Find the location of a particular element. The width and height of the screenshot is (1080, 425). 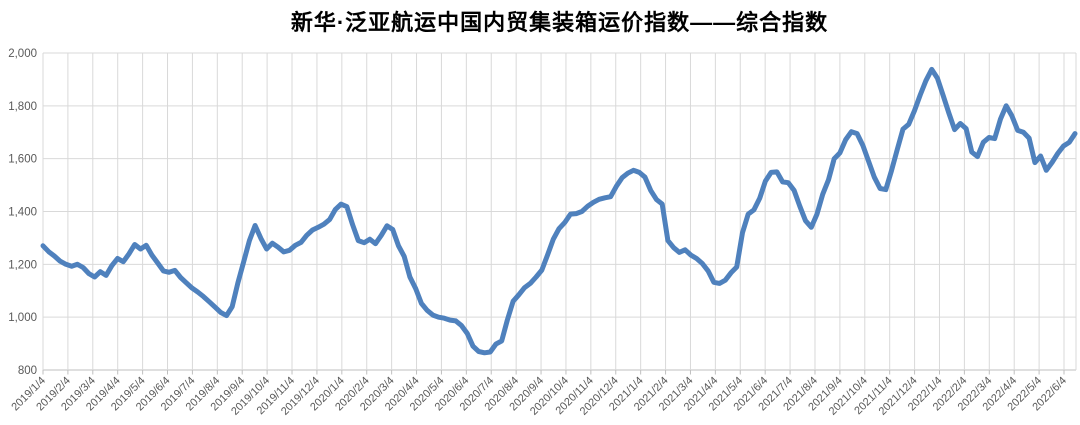

y-axis-tick-label: 800 is located at coordinates (27, 371).